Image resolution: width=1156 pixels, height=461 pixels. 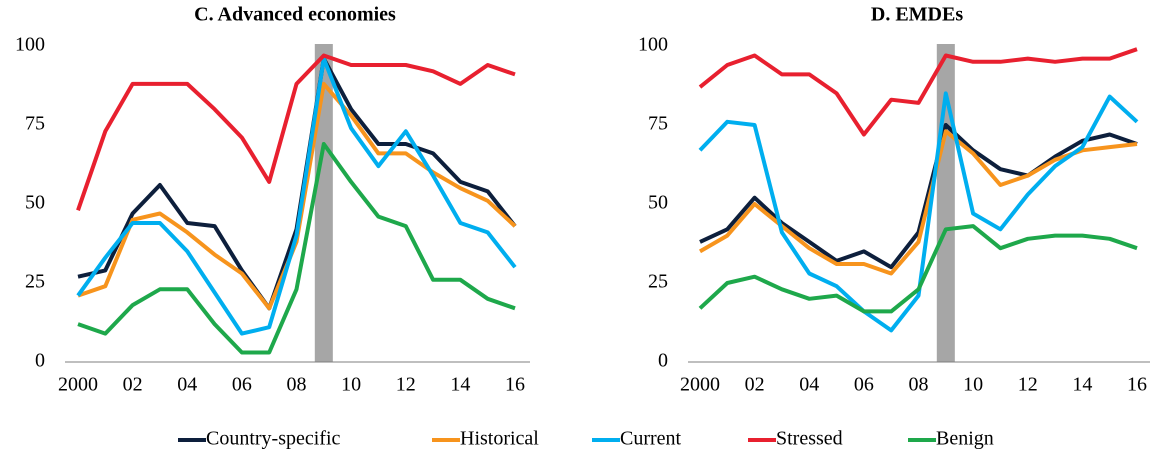 What do you see at coordinates (499, 439) in the screenshot?
I see `legend-label: Historical` at bounding box center [499, 439].